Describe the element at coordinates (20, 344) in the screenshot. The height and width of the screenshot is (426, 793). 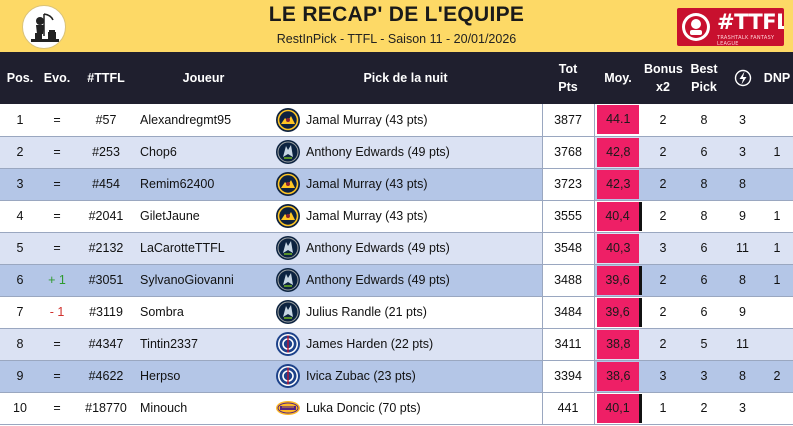
I see `cell-pos: 8` at that location.